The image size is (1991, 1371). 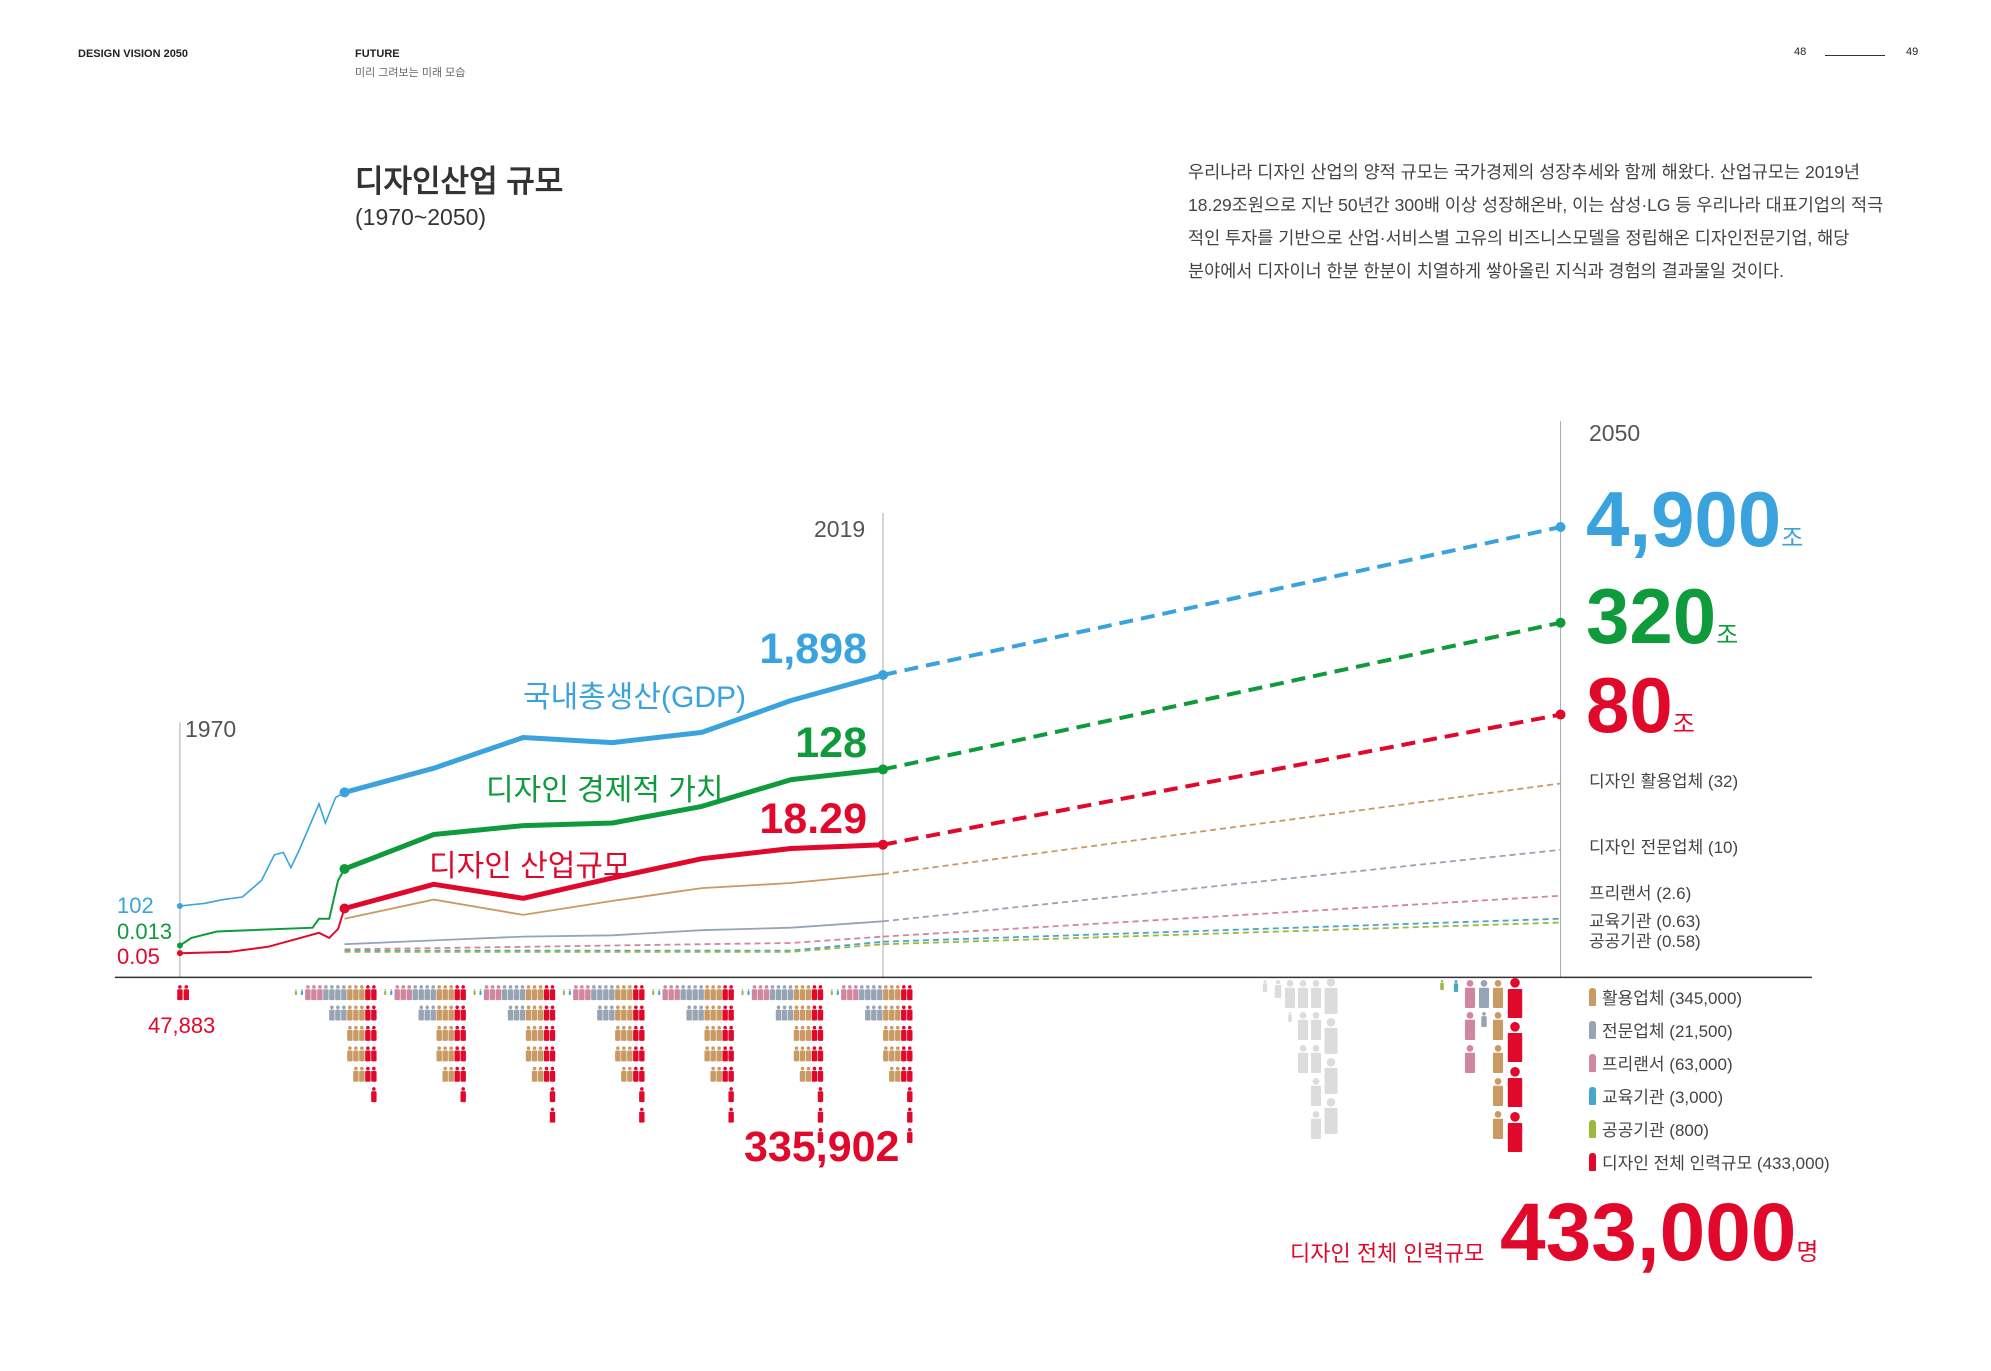 I want to click on workforce-2019-value: 335,902, so click(x=822, y=1147).